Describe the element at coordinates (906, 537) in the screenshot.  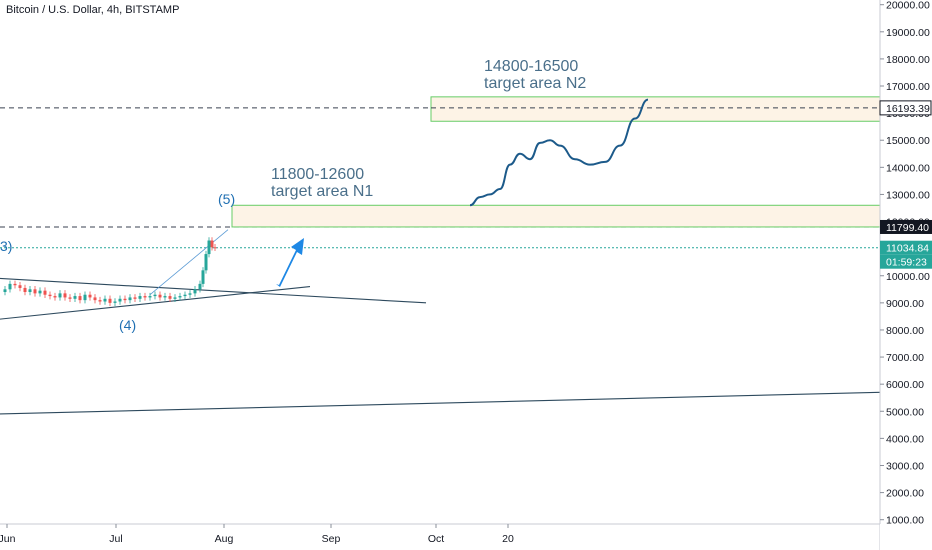
I see `axis-corner` at that location.